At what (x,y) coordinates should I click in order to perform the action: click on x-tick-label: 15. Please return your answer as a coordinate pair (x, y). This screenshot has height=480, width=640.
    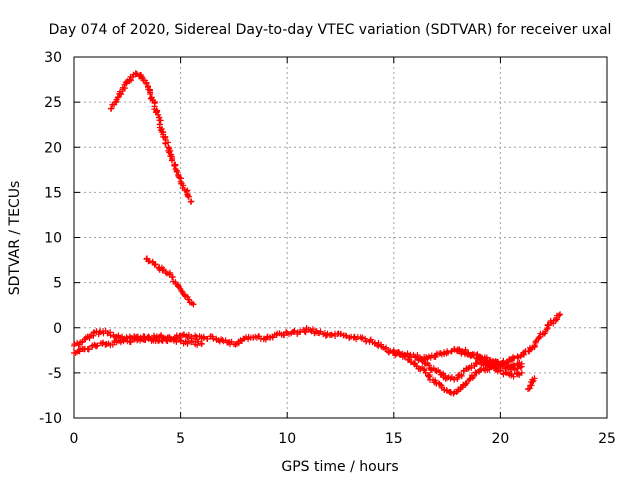
    Looking at the image, I should click on (394, 439).